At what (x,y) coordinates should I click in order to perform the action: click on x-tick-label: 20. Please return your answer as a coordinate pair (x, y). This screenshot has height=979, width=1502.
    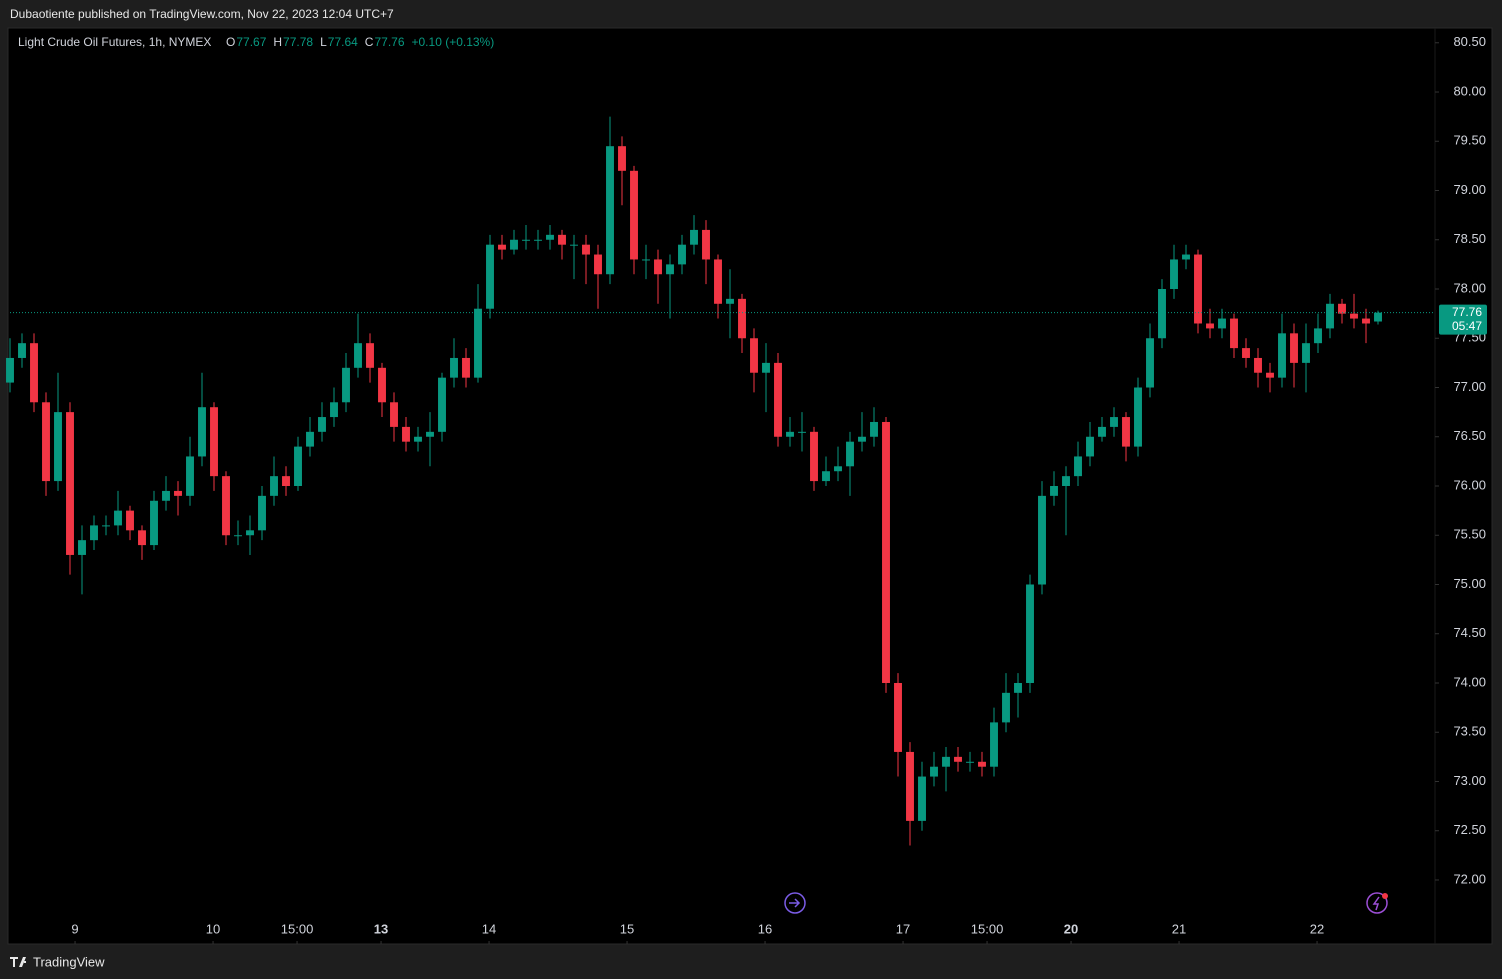
    Looking at the image, I should click on (1071, 928).